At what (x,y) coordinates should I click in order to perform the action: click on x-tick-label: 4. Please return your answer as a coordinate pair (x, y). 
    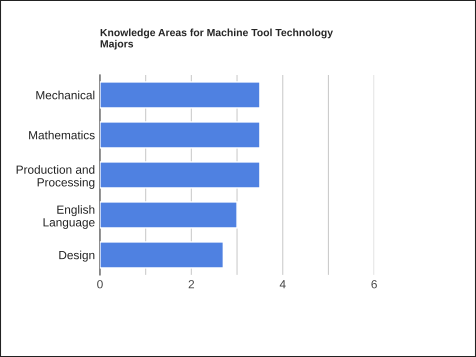
    Looking at the image, I should click on (283, 284).